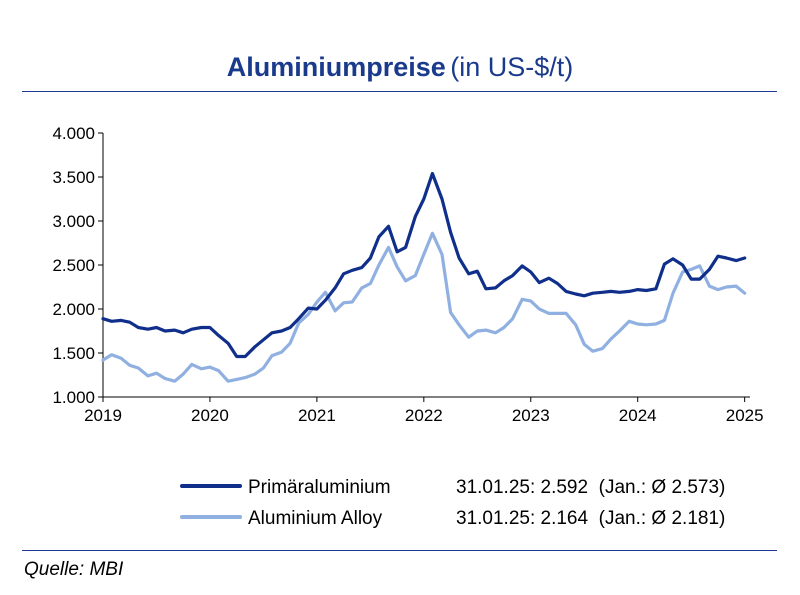 The image size is (800, 595). What do you see at coordinates (315, 518) in the screenshot?
I see `legend-label-aluminium-alloy: Aluminium Alloy` at bounding box center [315, 518].